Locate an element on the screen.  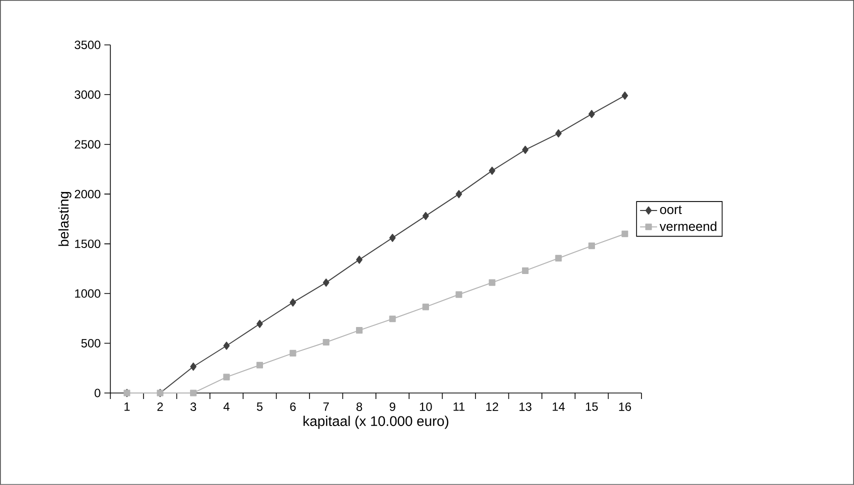
x-tick-label: 9 is located at coordinates (393, 407).